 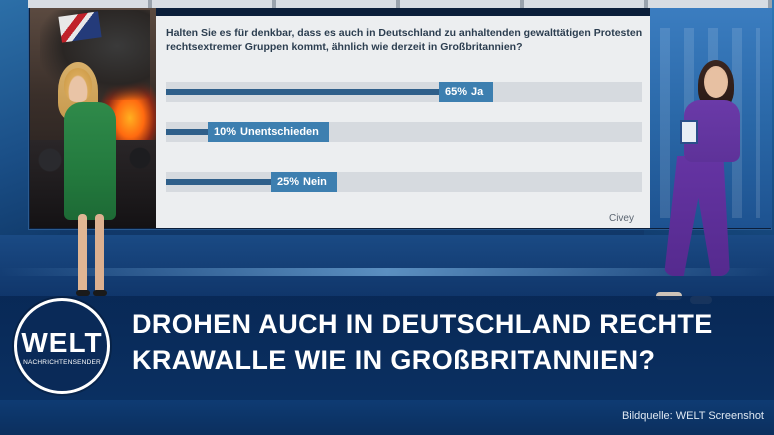 What do you see at coordinates (279, 132) in the screenshot?
I see `poll-option-label: Unentschieden` at bounding box center [279, 132].